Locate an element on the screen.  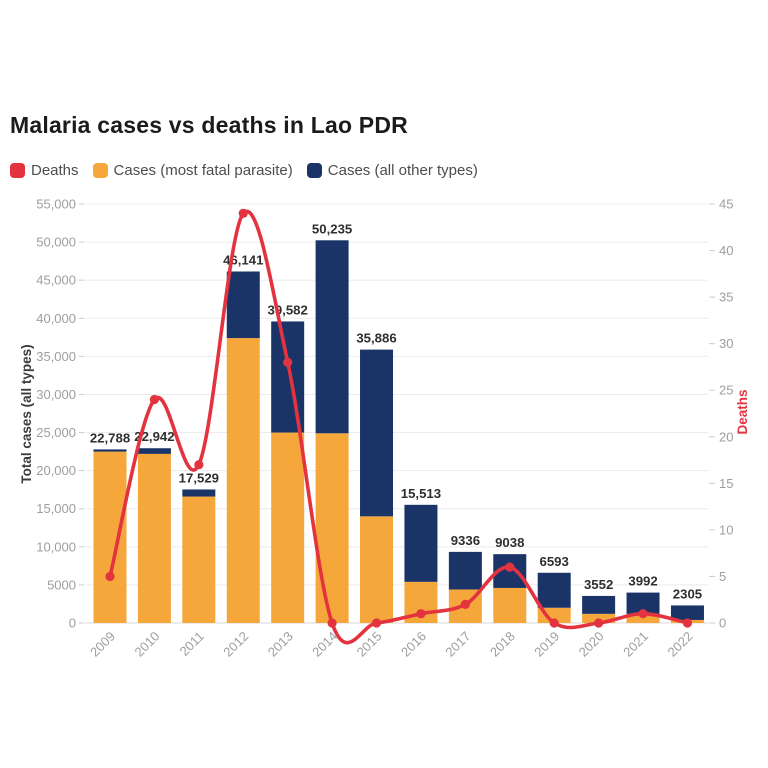
bar-2012-most-fatal is located at coordinates (243, 480).